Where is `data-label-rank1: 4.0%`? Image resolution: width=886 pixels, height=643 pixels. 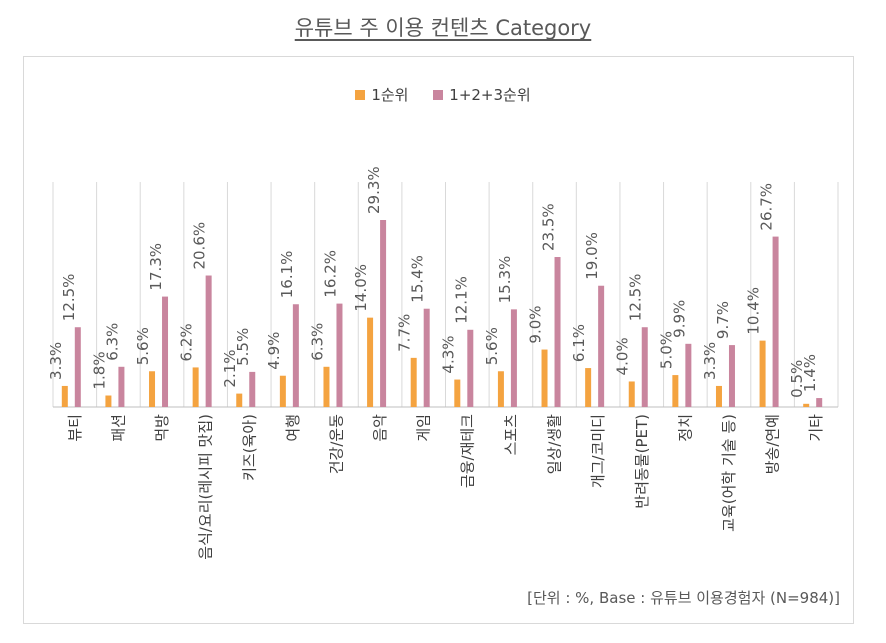 data-label-rank1: 4.0% is located at coordinates (623, 356).